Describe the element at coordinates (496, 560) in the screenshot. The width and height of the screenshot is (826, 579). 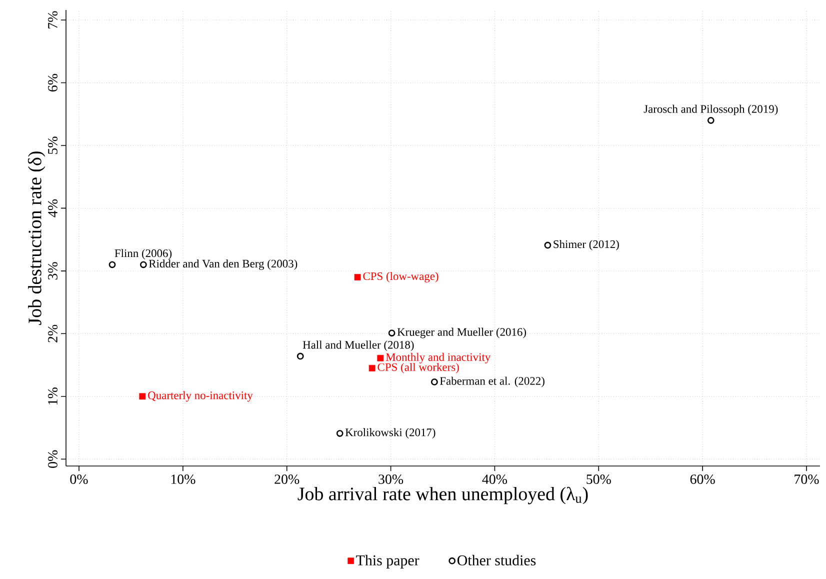
I see `legend-label: Other studies` at that location.